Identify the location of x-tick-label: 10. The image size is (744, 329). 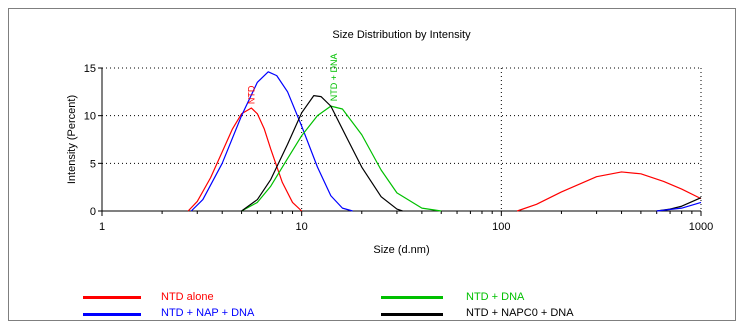
(302, 227).